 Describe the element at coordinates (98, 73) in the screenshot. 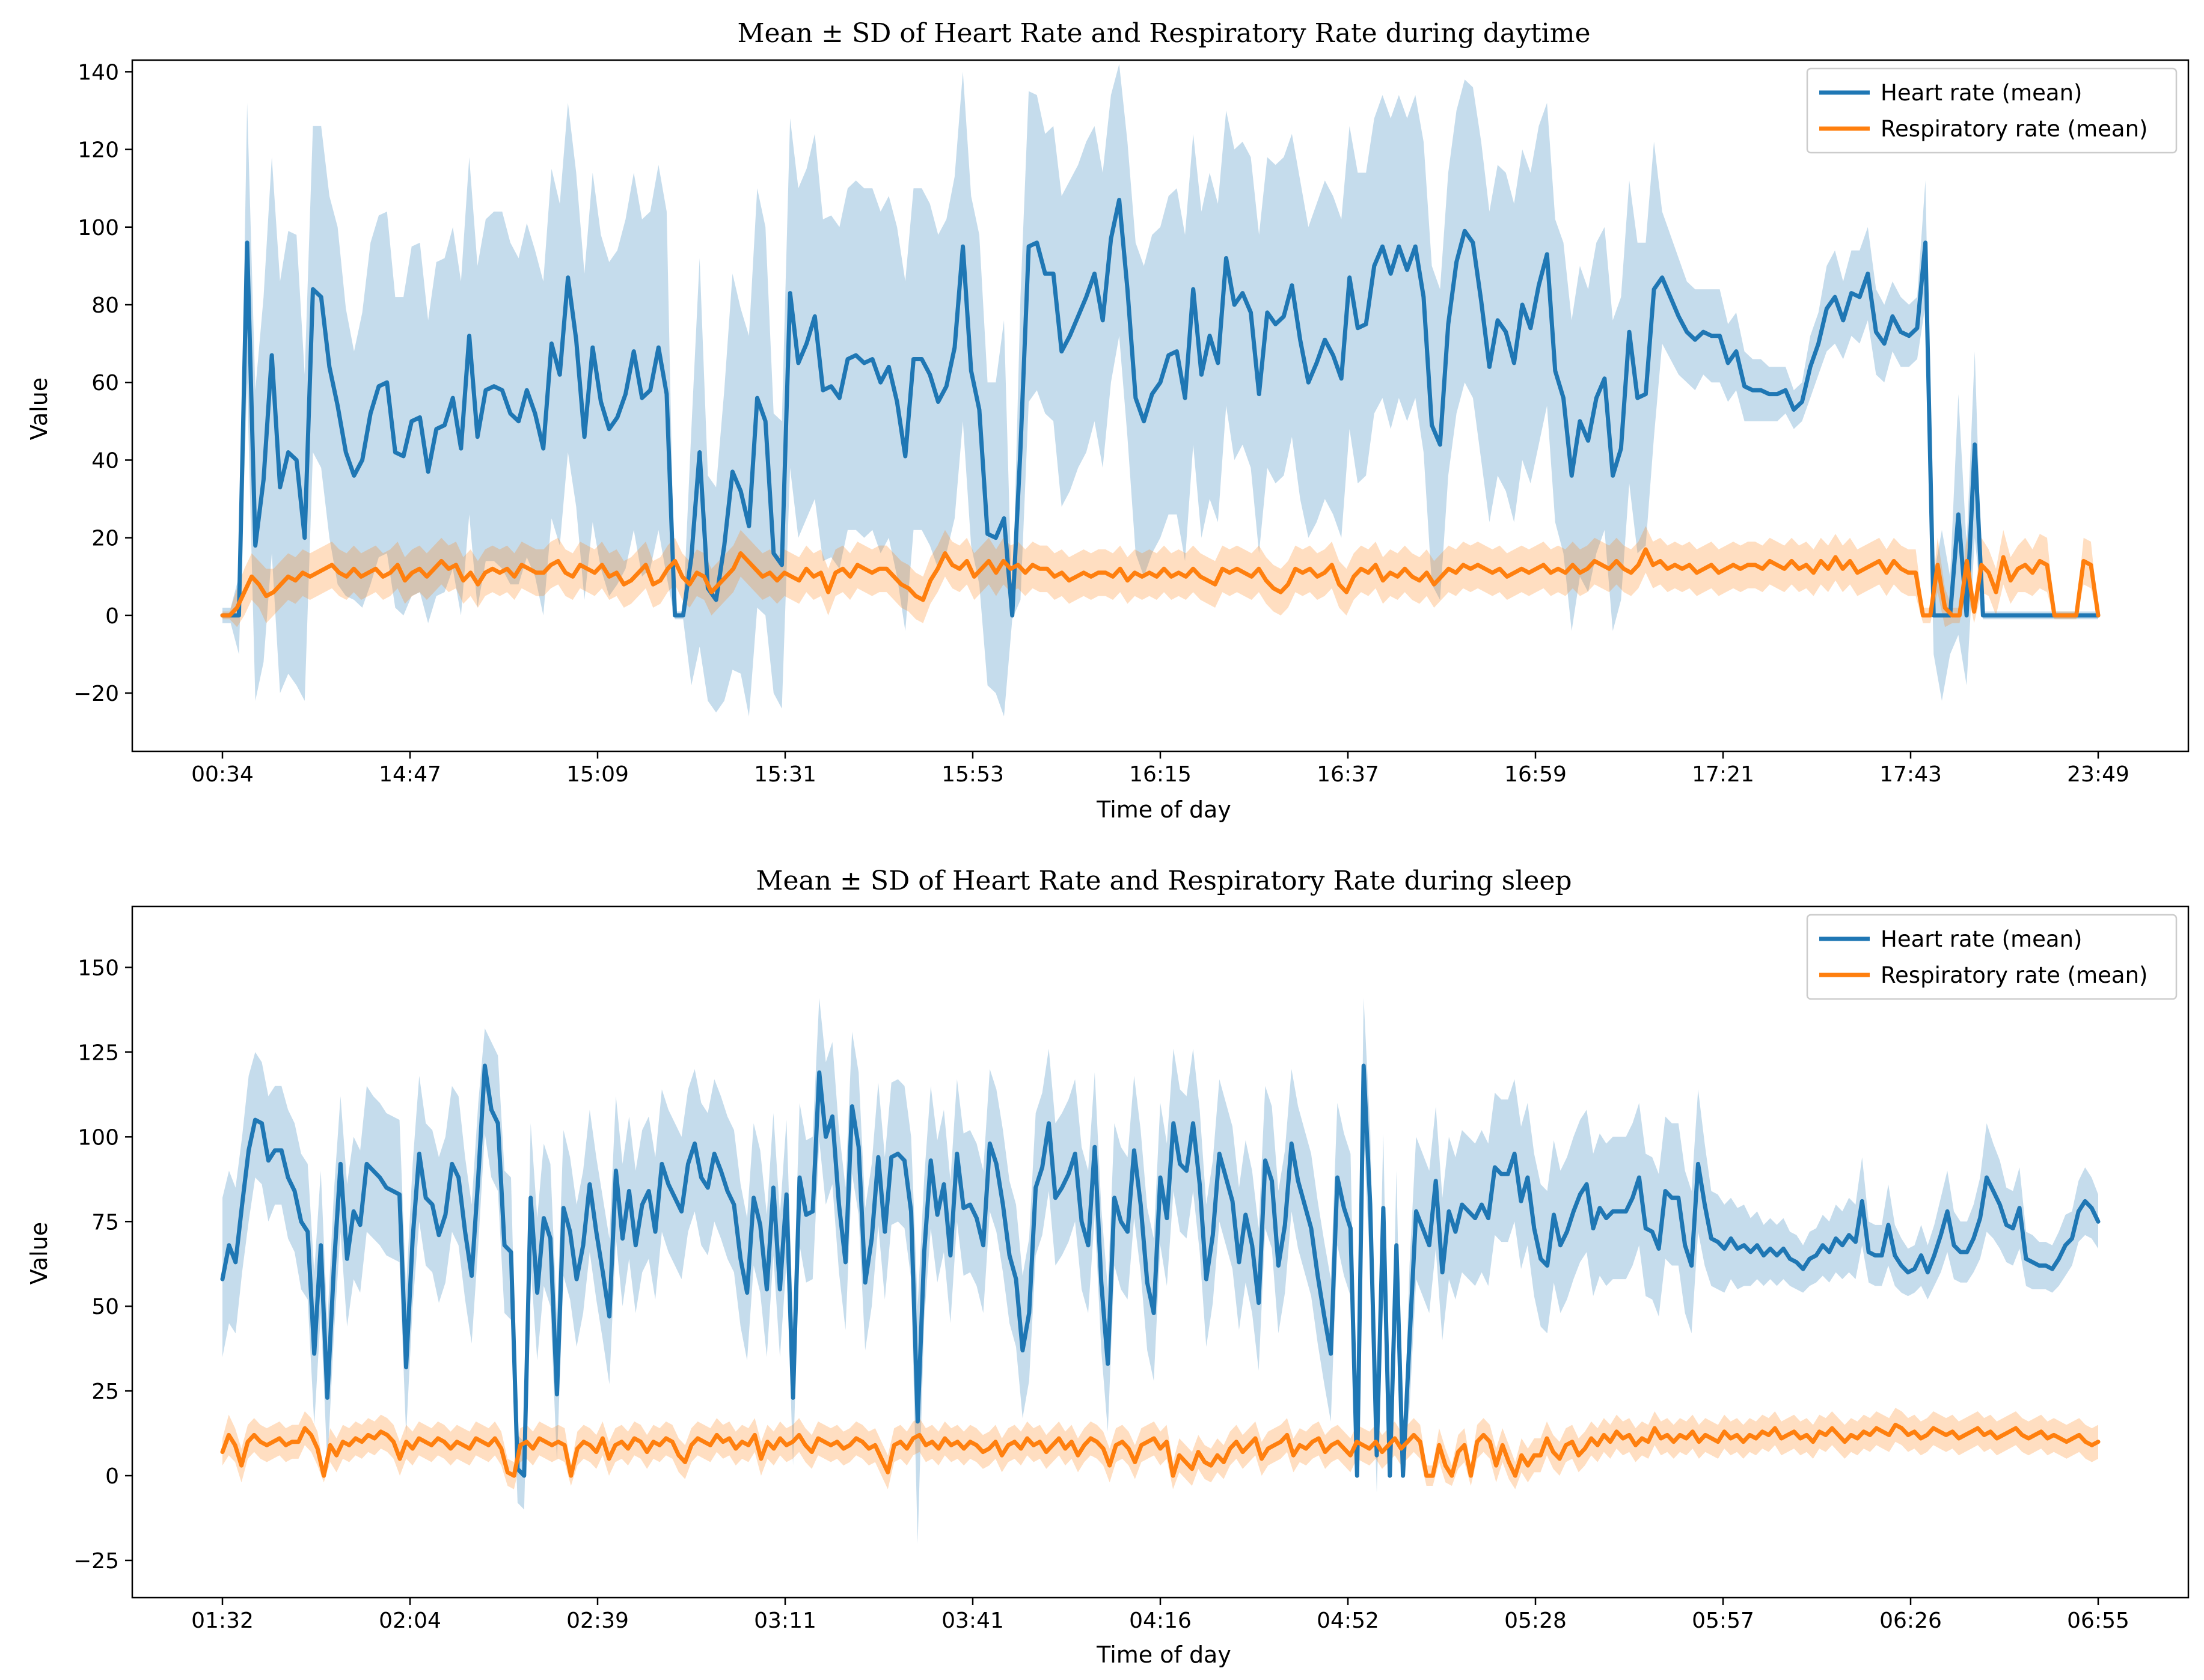

I see `daytime-y-tick-label: 140` at that location.